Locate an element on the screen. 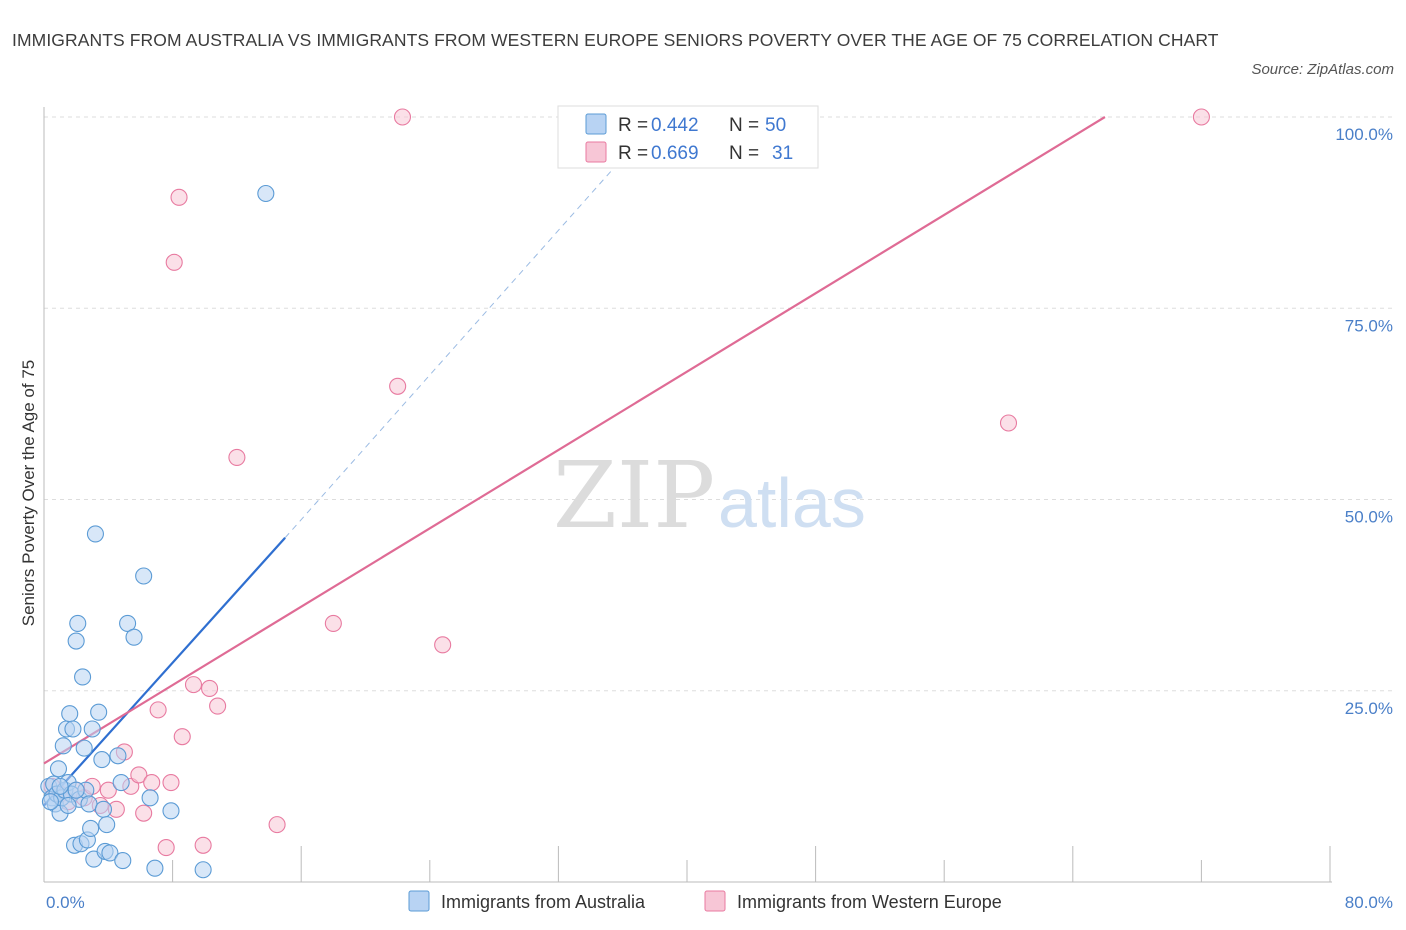  legend-r-label-australia: R = is located at coordinates (633, 125).